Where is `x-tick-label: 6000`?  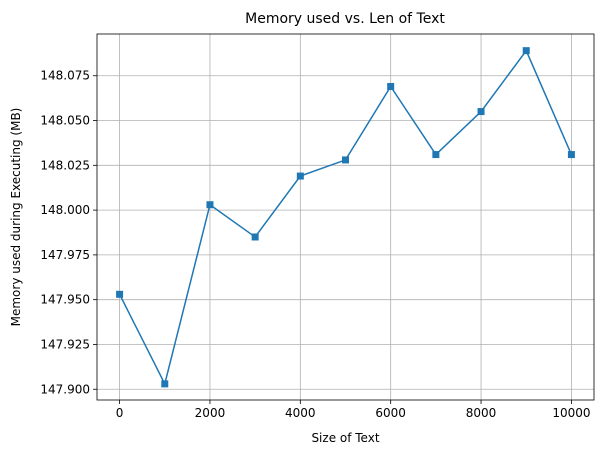 x-tick-label: 6000 is located at coordinates (390, 413).